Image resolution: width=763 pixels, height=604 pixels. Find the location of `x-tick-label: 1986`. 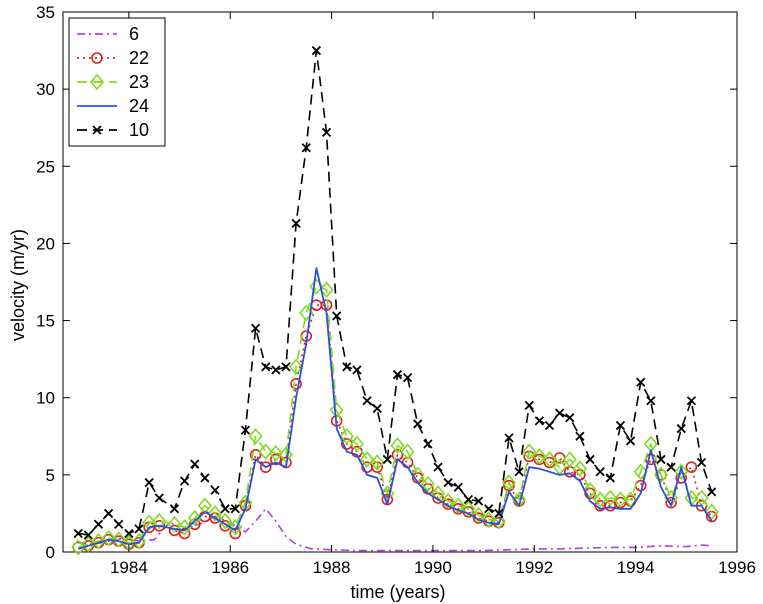

x-tick-label: 1986 is located at coordinates (230, 567).